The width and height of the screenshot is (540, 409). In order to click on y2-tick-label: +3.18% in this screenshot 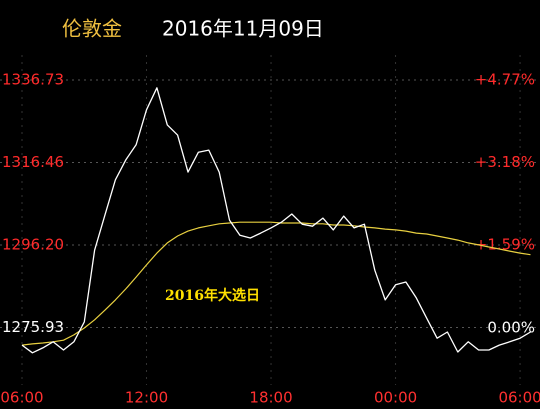, I will do `click(505, 162)`.